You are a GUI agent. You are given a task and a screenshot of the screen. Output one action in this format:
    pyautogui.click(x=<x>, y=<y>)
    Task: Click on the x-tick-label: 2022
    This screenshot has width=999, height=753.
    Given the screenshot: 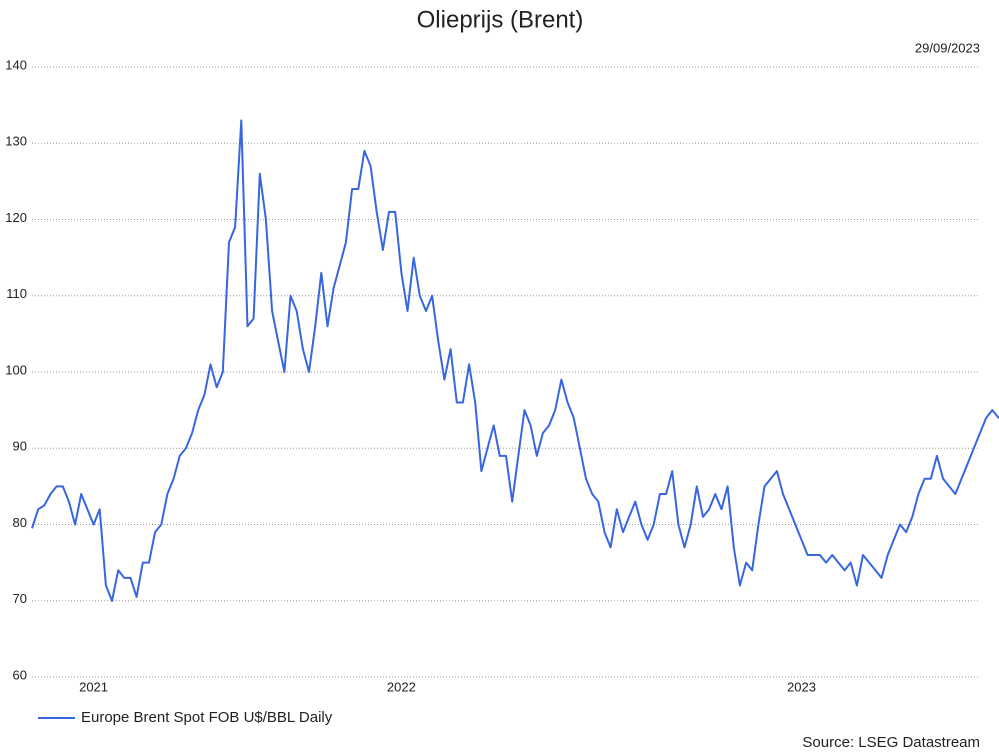 What is the action you would take?
    pyautogui.click(x=401, y=686)
    